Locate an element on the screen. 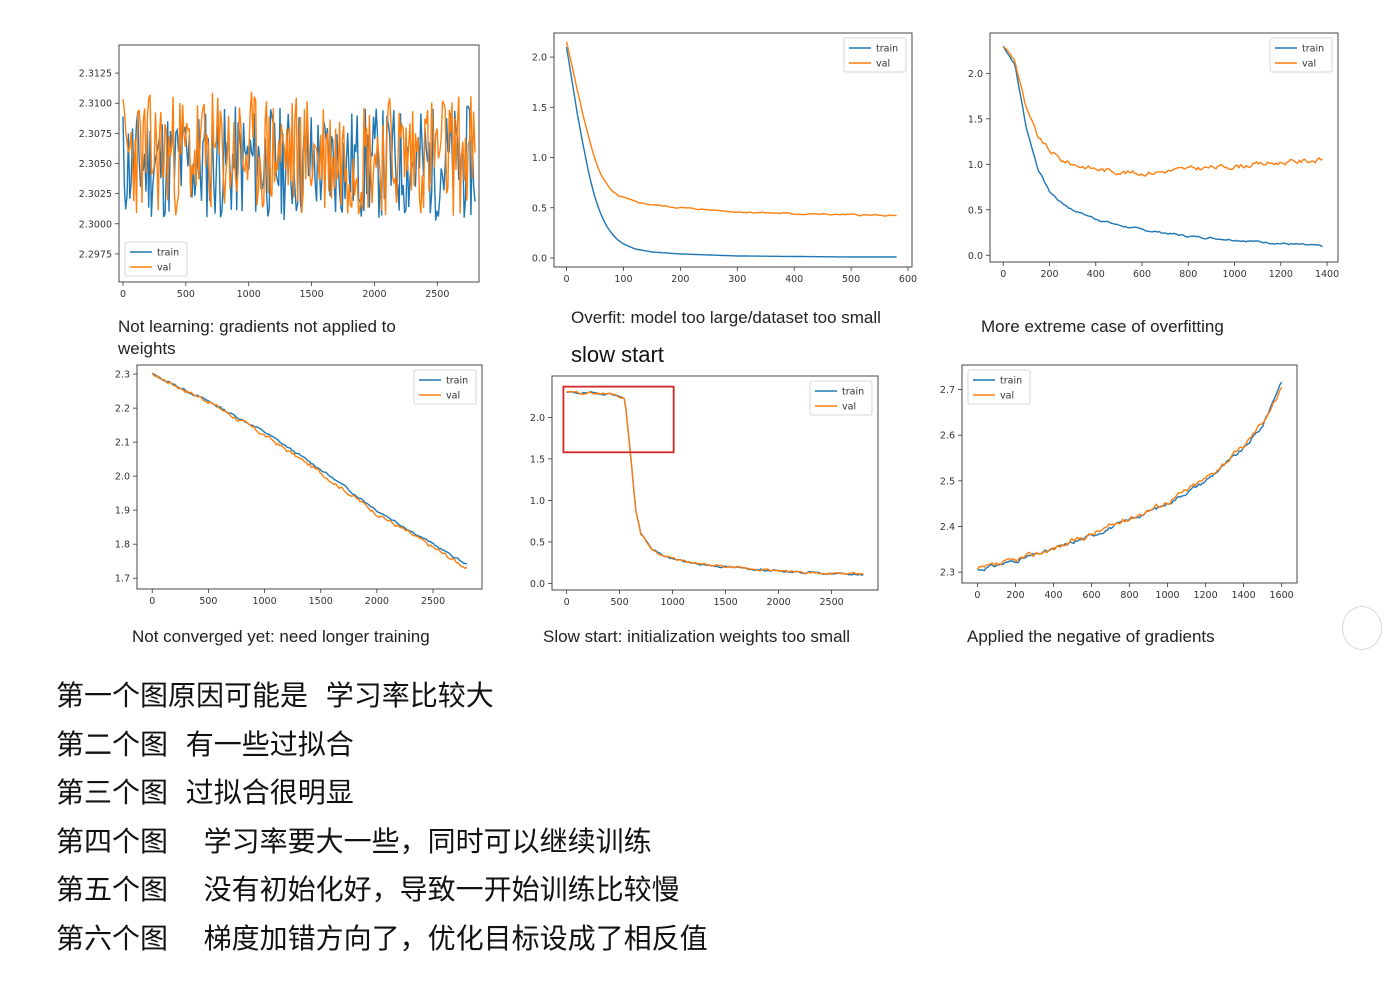  y-tick-label: 2.2 is located at coordinates (122, 409).